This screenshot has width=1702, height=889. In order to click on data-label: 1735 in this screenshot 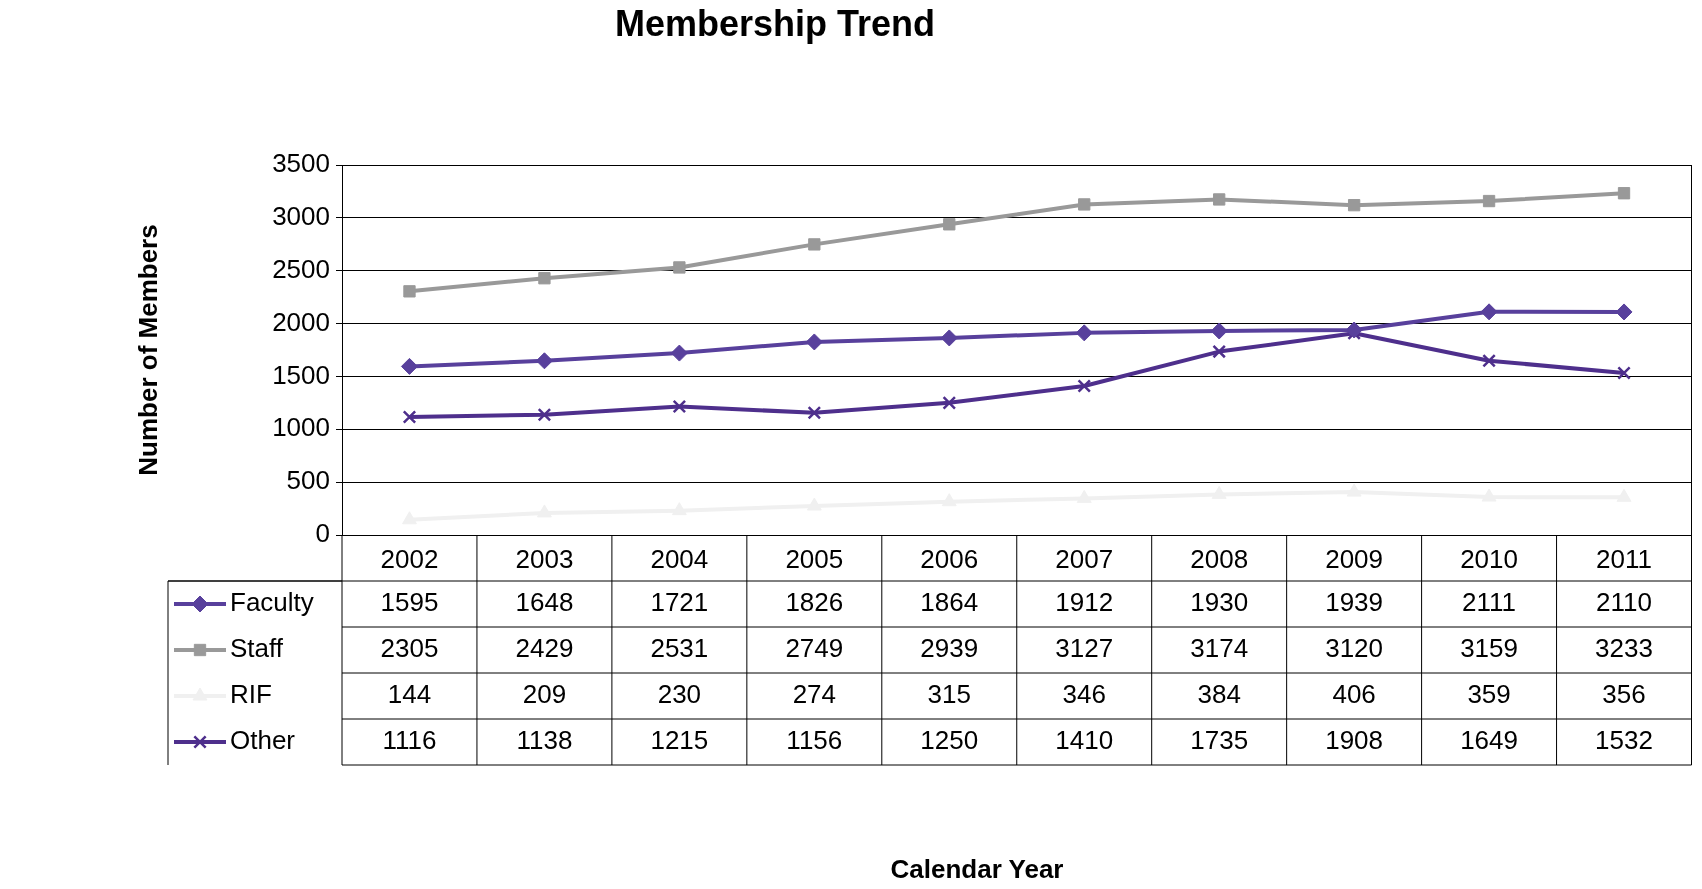, I will do `click(1219, 740)`.